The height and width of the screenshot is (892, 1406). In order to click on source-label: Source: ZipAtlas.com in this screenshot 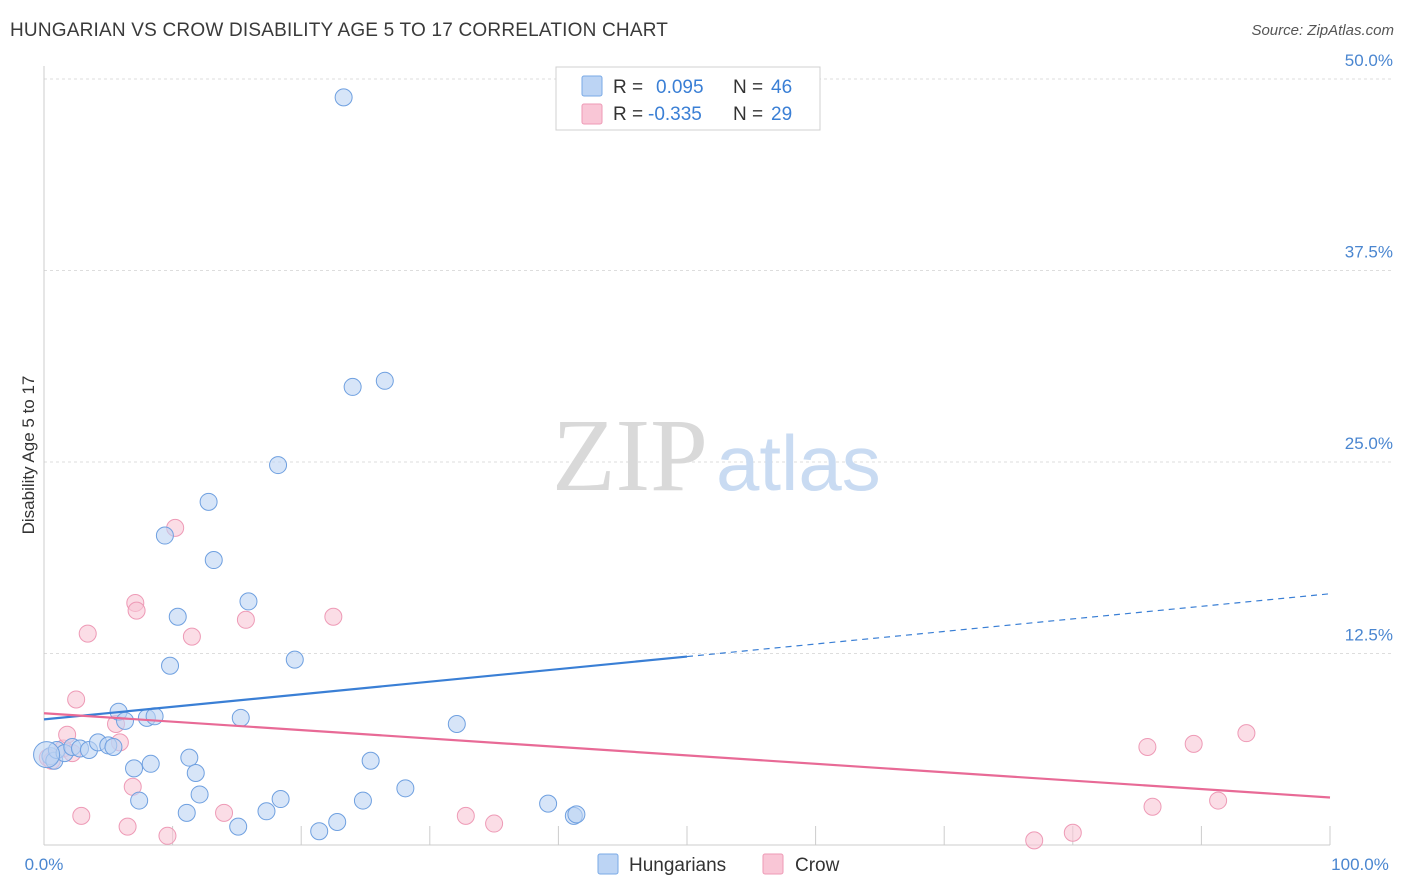, I will do `click(1322, 30)`.